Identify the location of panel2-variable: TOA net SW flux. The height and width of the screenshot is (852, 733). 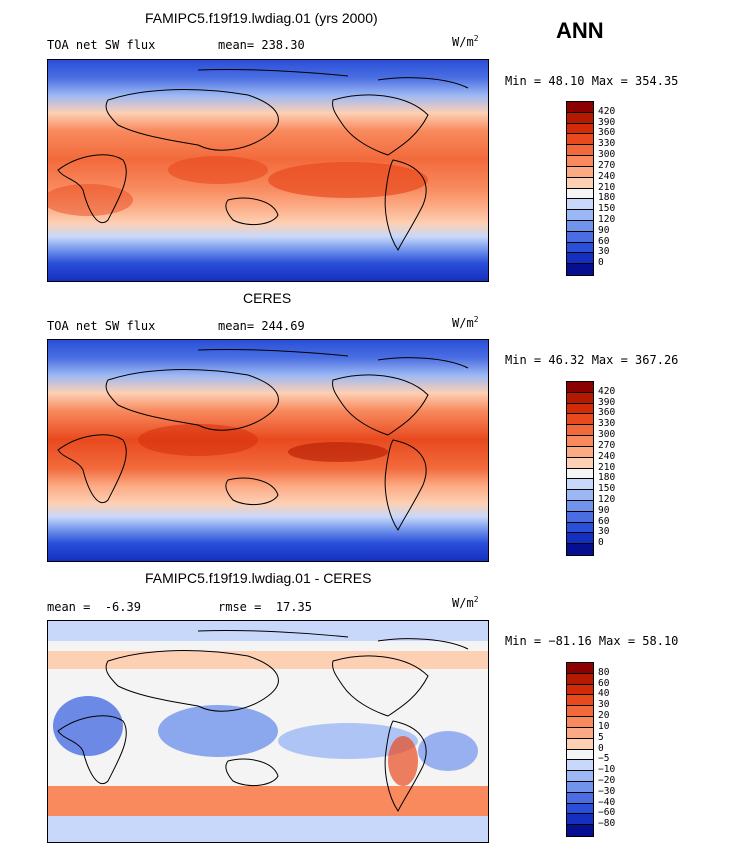
(101, 326).